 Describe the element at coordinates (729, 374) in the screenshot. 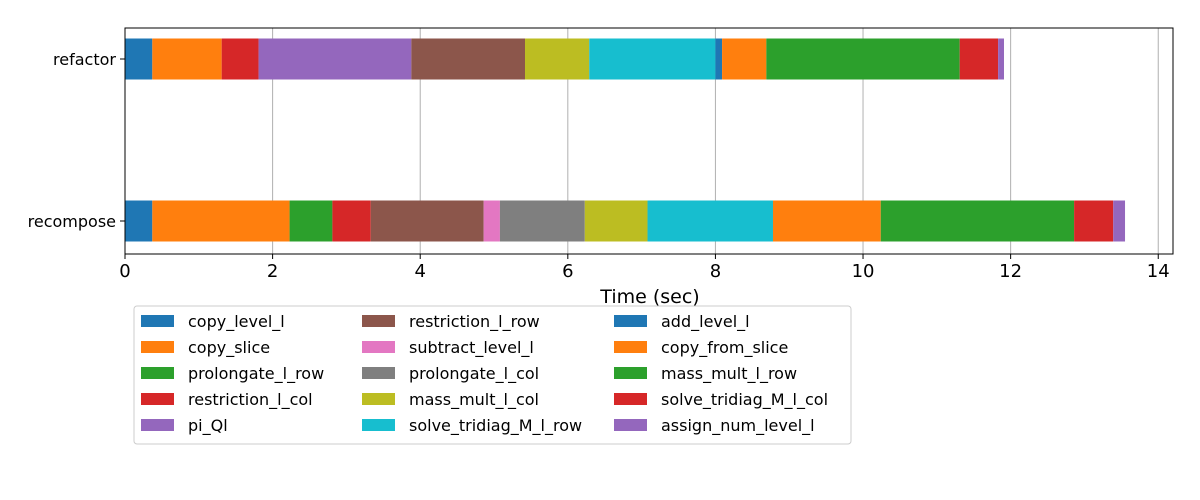

I see `legend-label-mass_mult_l_row: mass_mult_l_row` at that location.